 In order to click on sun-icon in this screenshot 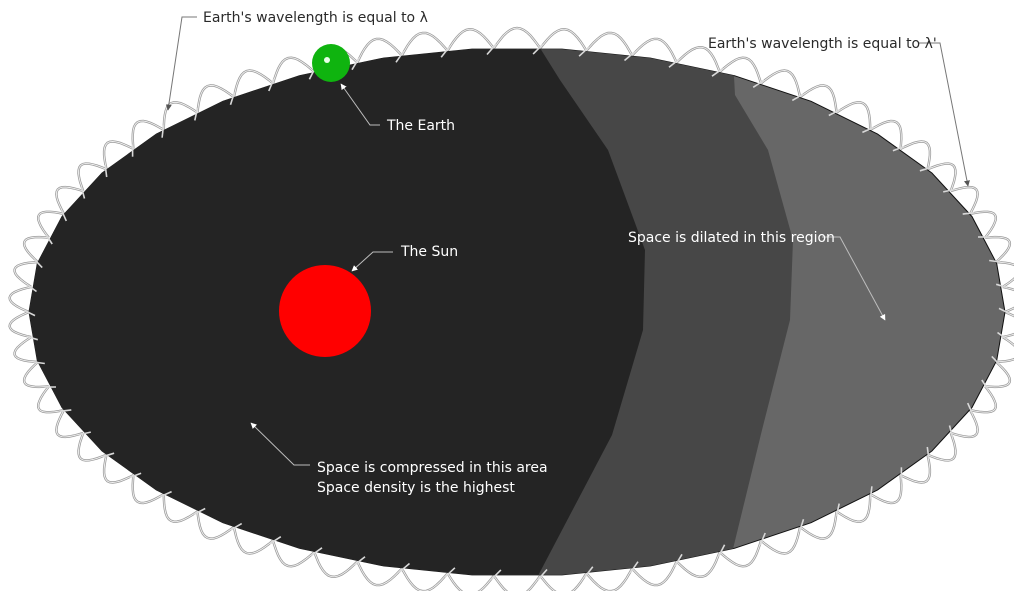, I will do `click(325, 311)`.